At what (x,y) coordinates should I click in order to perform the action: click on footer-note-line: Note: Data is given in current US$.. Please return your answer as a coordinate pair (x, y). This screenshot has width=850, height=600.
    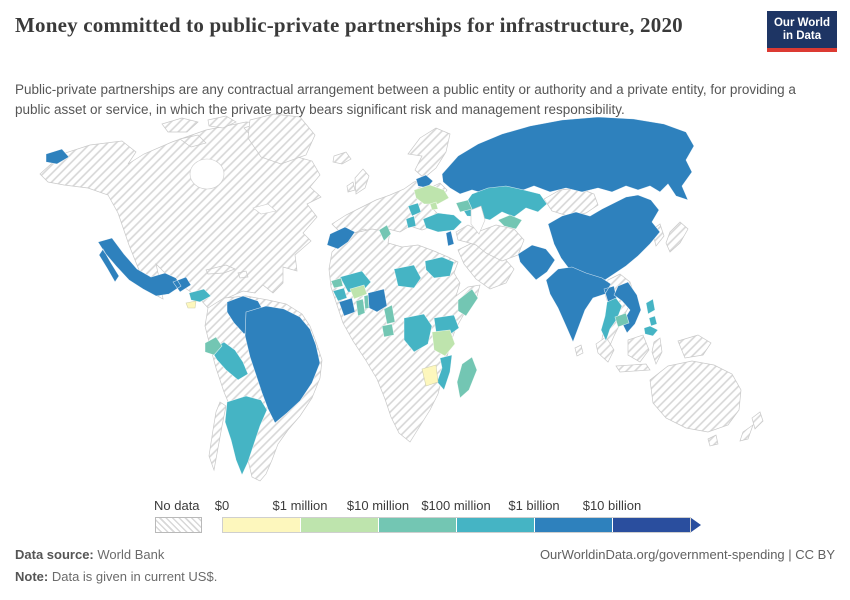
    Looking at the image, I should click on (116, 576).